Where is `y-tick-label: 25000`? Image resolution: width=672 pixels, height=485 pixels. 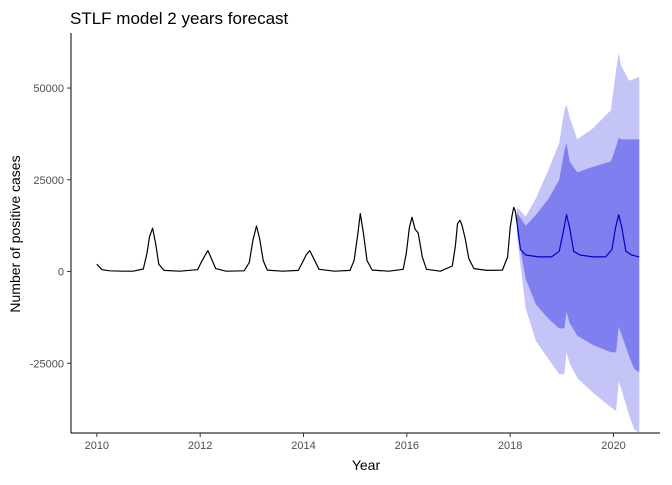
y-tick-label: 25000 is located at coordinates (48, 181).